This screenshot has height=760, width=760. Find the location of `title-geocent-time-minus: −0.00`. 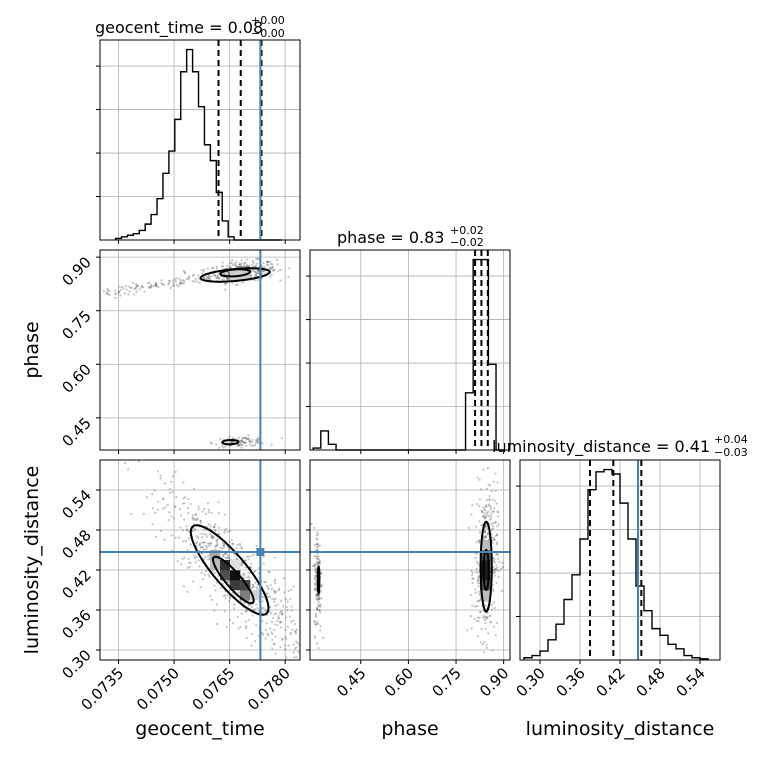

title-geocent-time-minus: −0.00 is located at coordinates (268, 33).